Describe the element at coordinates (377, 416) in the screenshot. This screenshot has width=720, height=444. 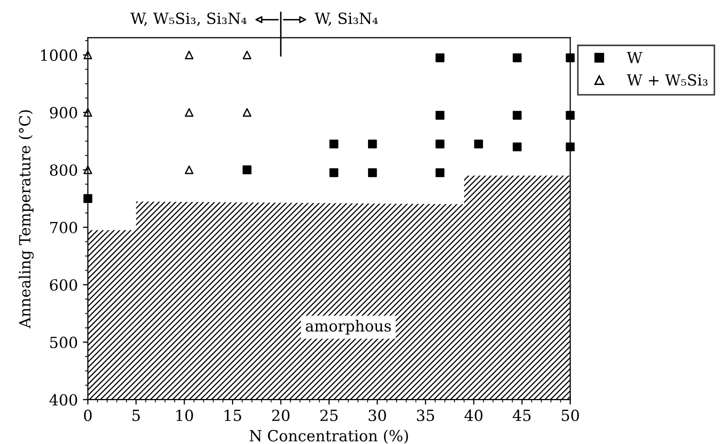
I see `x-tick-label: 30` at that location.